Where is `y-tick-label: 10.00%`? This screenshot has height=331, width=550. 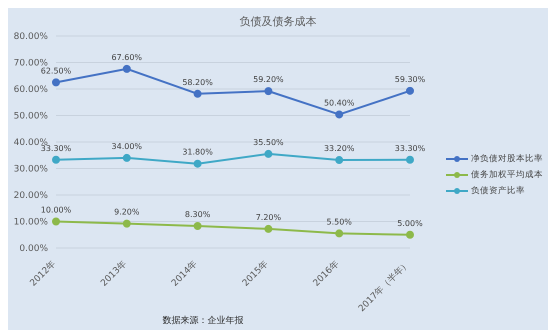
y-tick-label: 10.00% is located at coordinates (31, 223).